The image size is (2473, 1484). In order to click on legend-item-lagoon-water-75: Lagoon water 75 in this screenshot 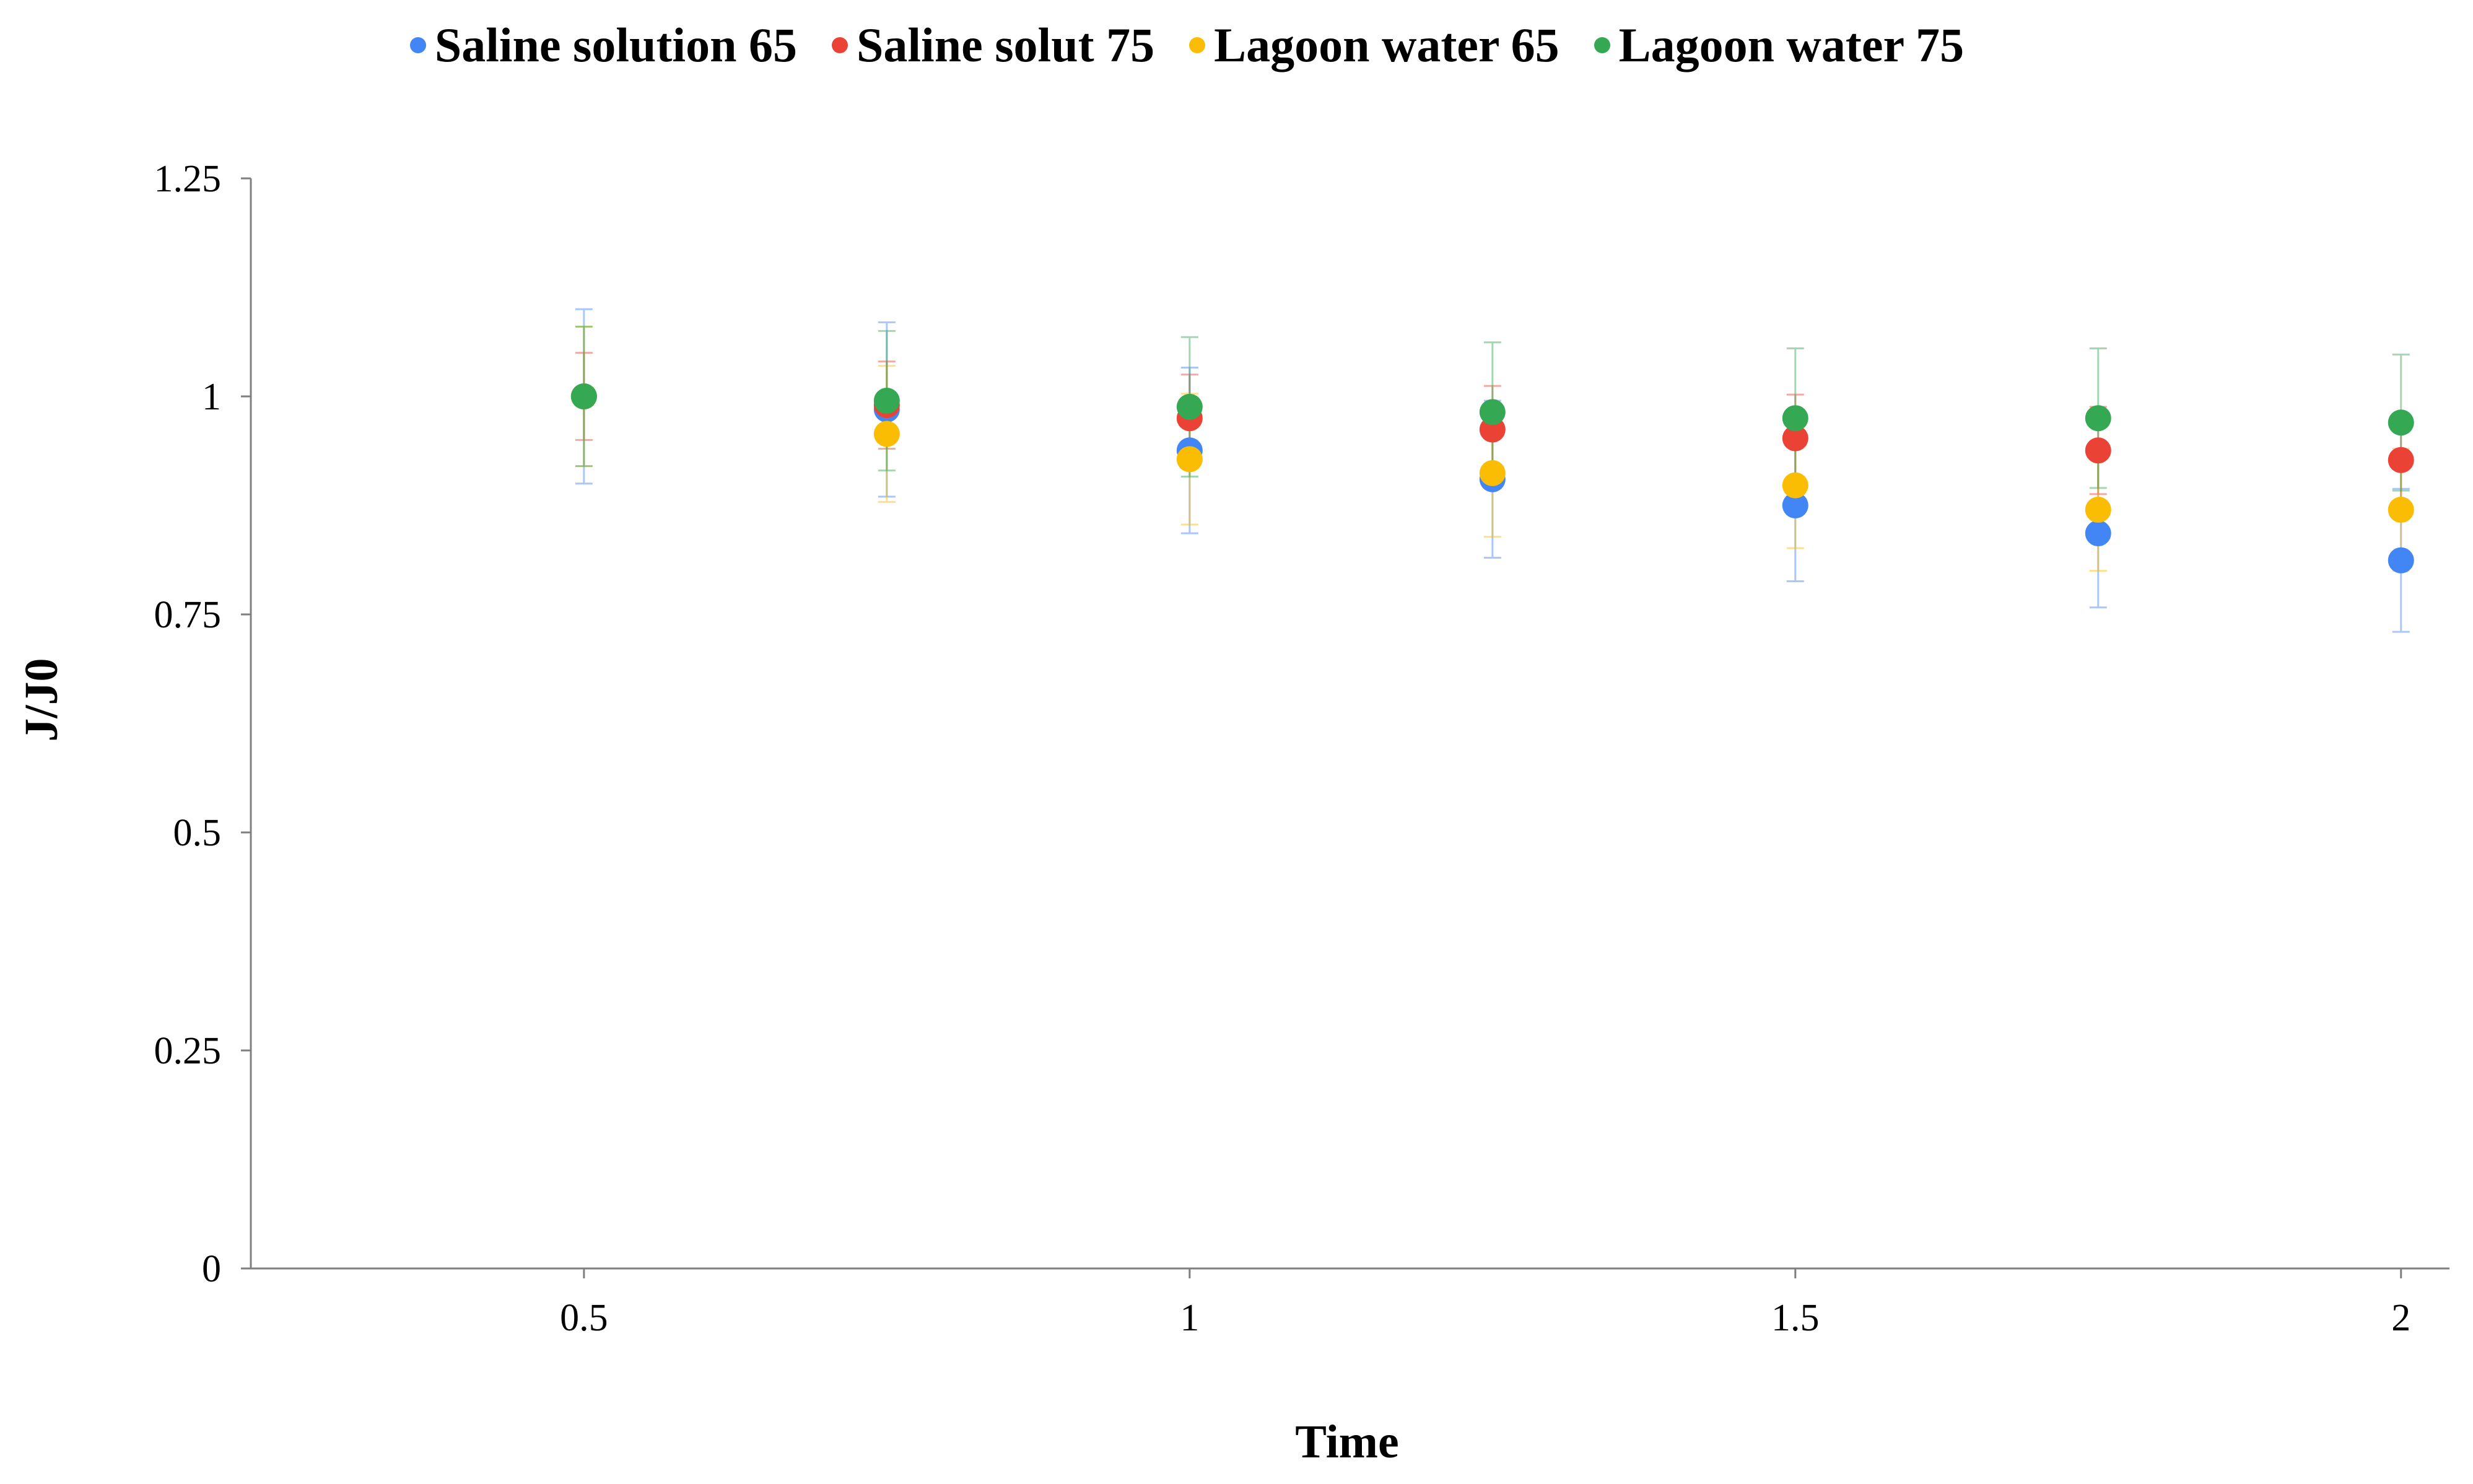, I will do `click(1779, 45)`.